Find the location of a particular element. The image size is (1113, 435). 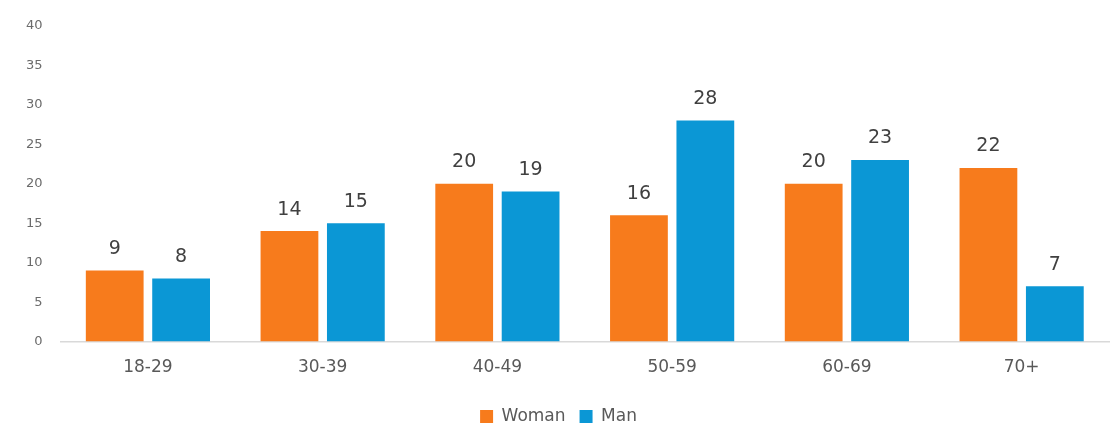

y-tick-label: 25 is located at coordinates (34, 143).